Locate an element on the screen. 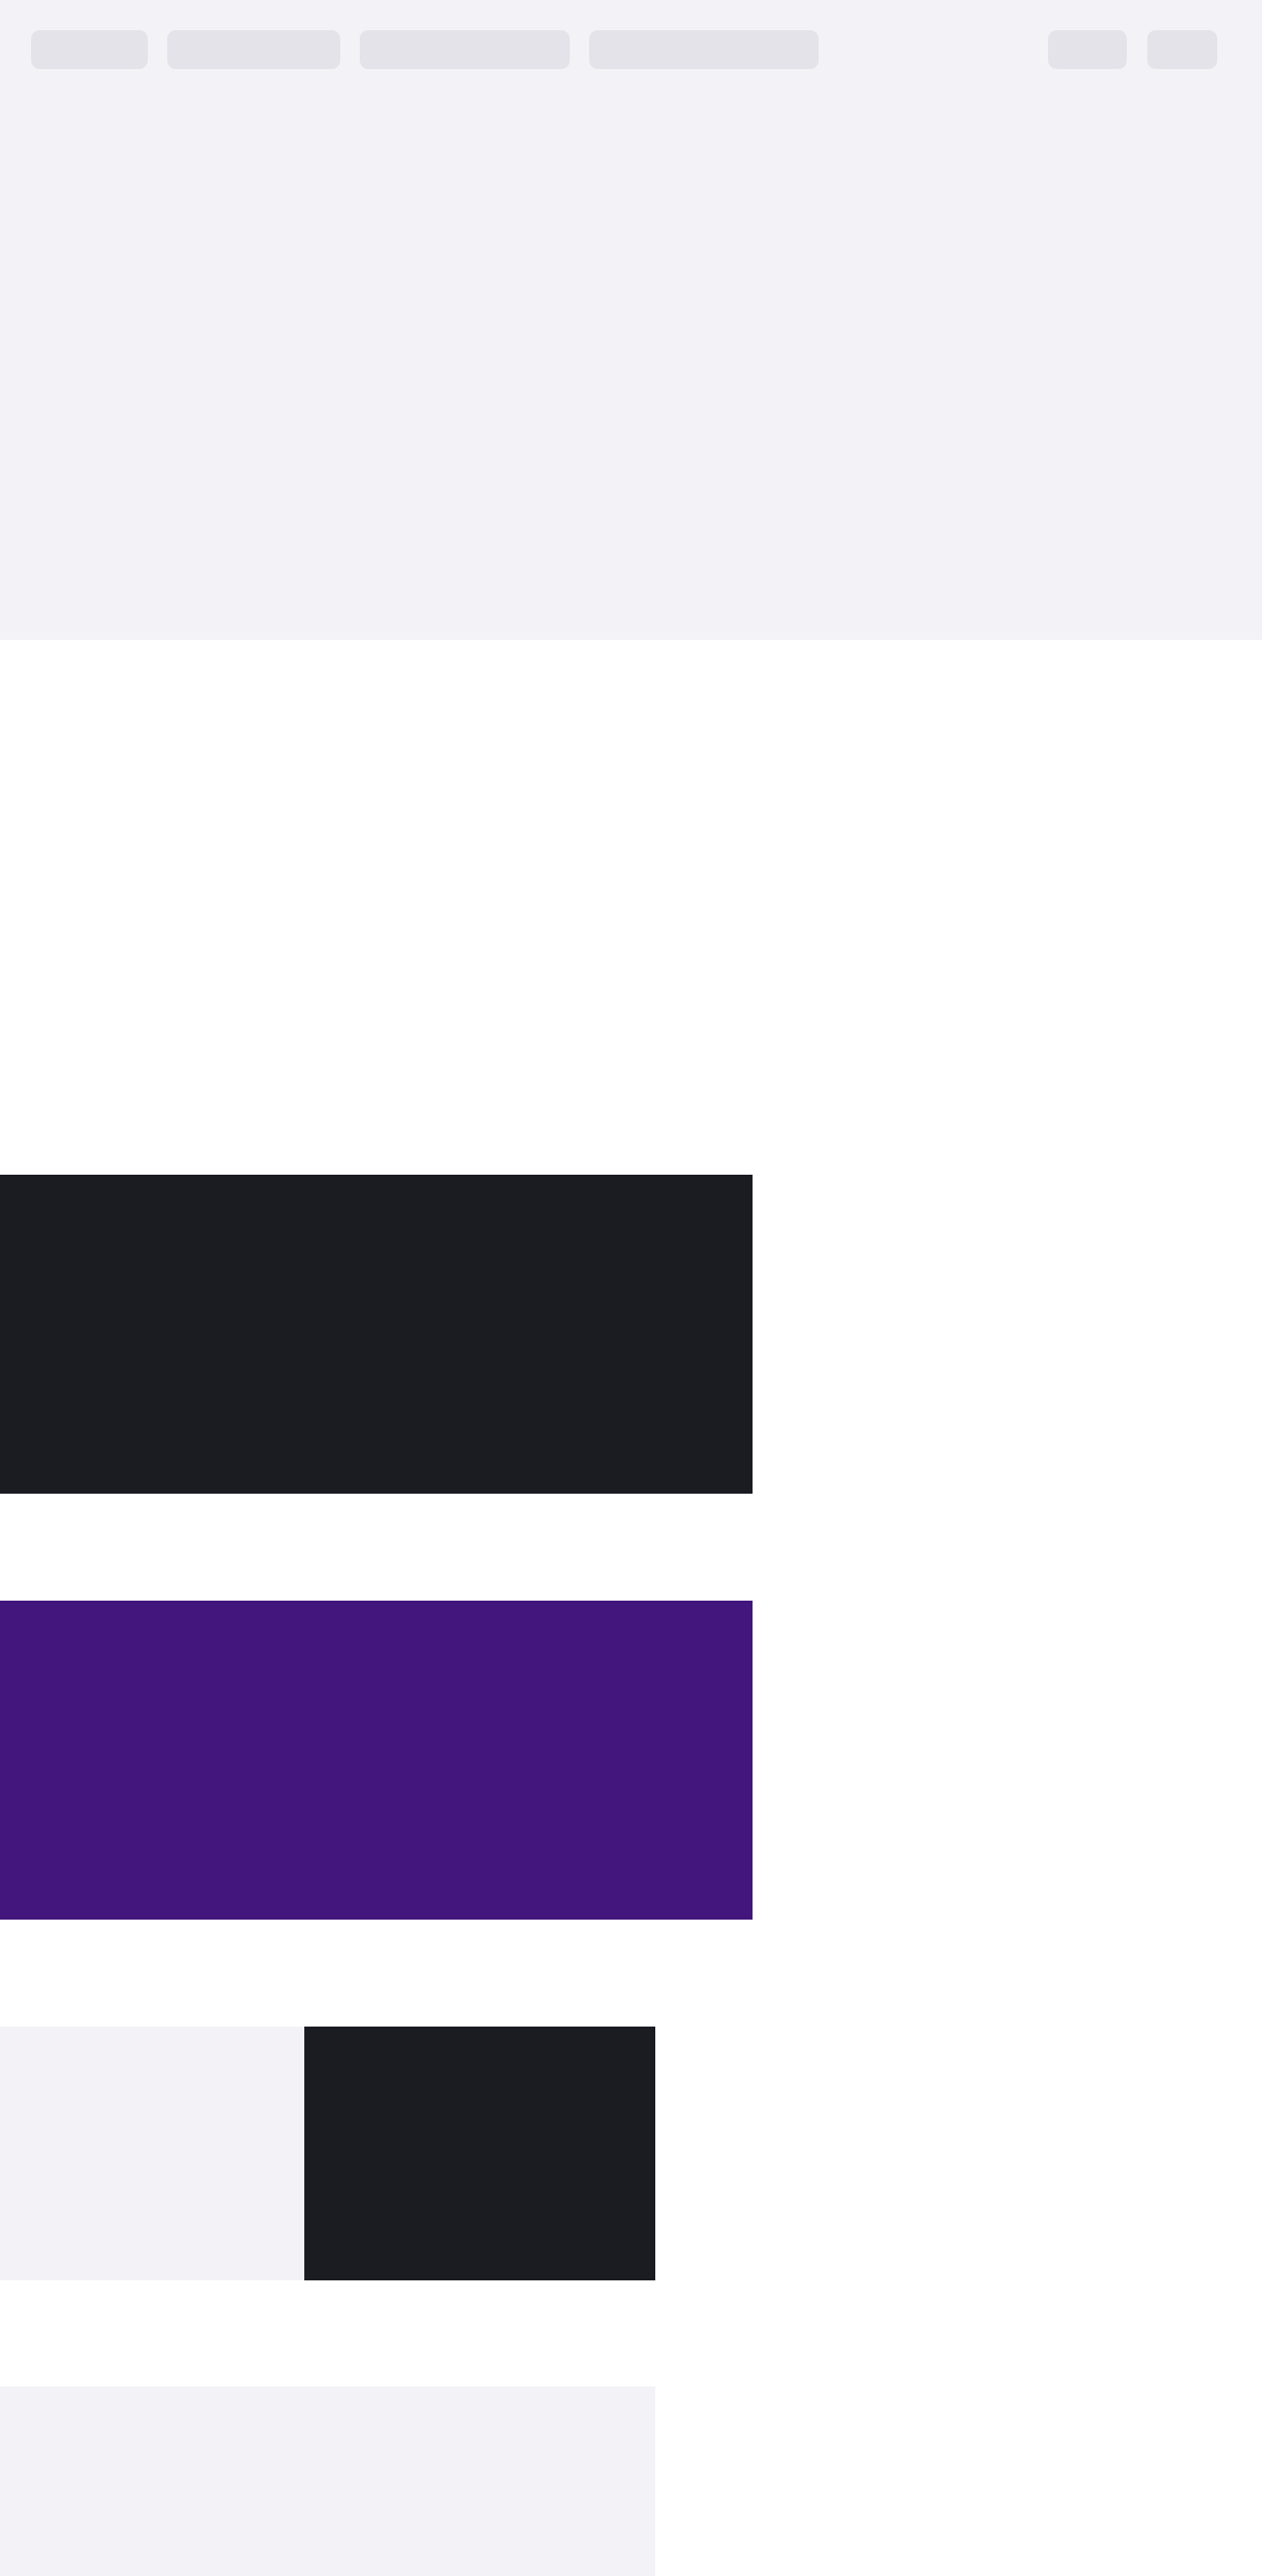 The image size is (1262, 2576). naming-diagram-light is located at coordinates (376, 929).